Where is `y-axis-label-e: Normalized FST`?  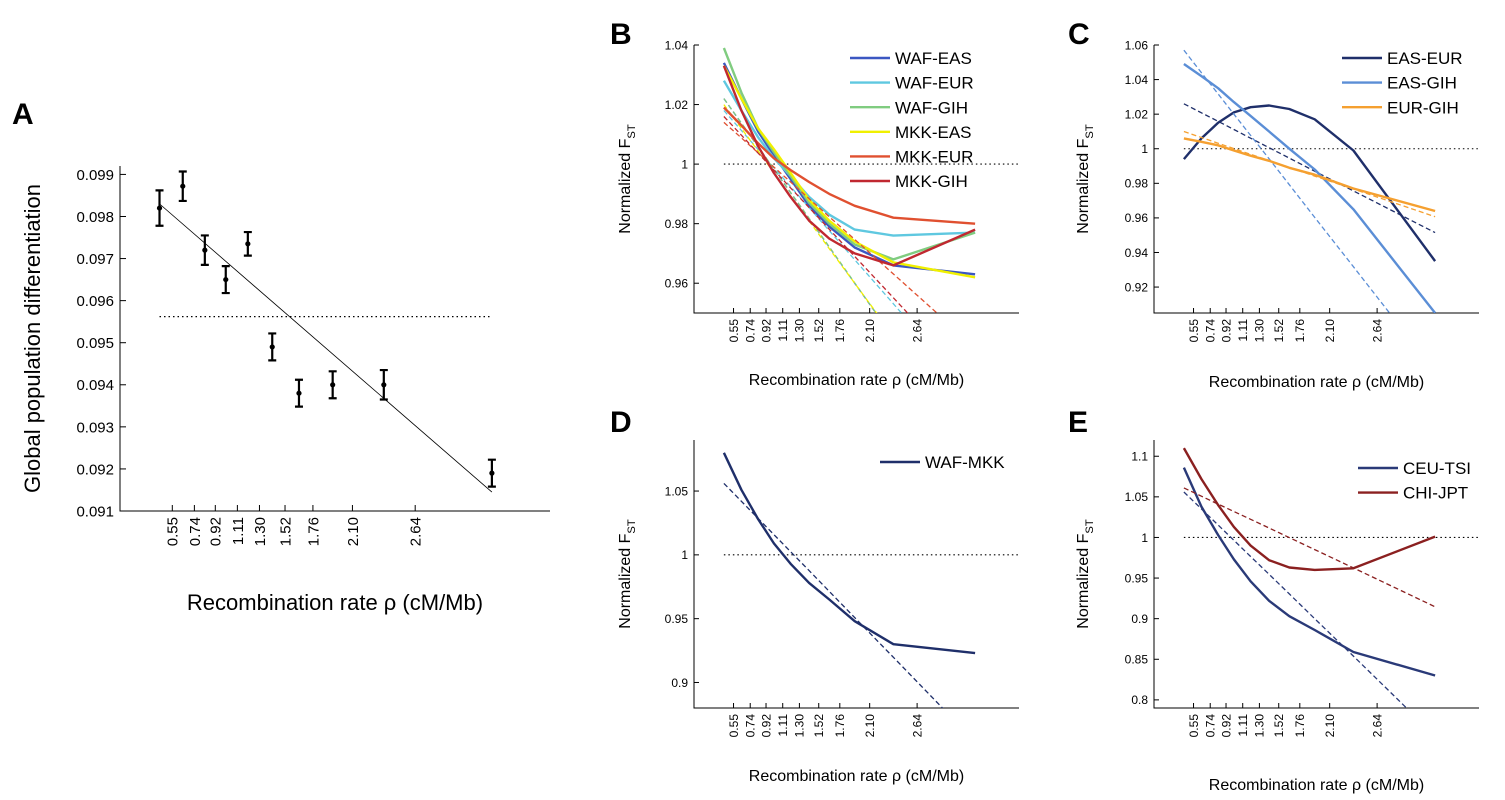
y-axis-label-e: Normalized FST is located at coordinates (1085, 574).